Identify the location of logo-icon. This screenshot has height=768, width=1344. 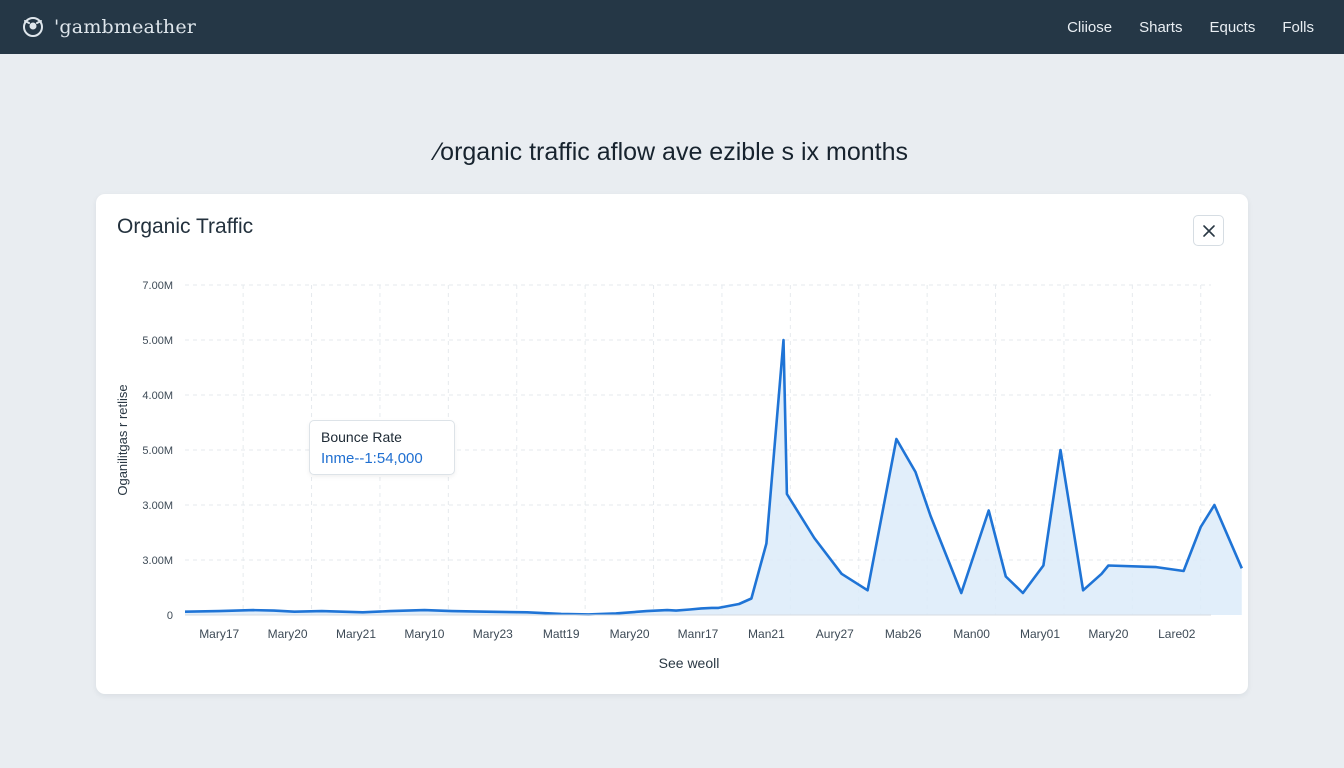
(33, 27).